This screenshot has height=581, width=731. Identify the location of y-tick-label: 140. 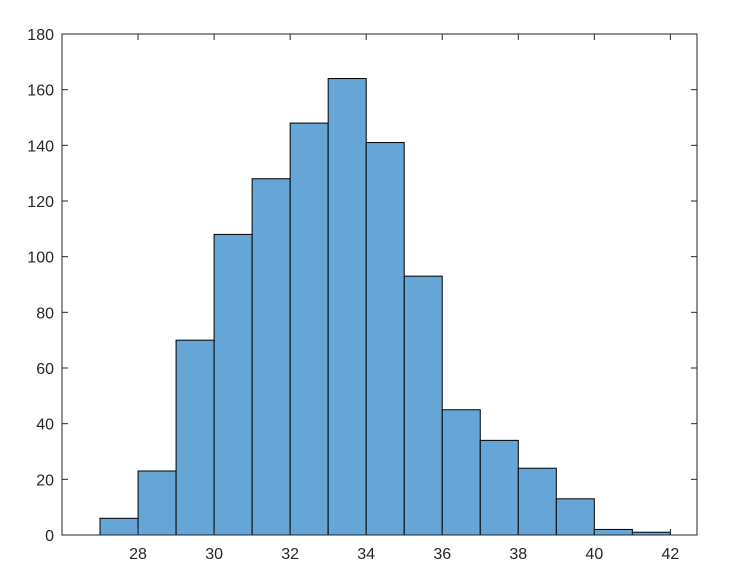
(40, 146).